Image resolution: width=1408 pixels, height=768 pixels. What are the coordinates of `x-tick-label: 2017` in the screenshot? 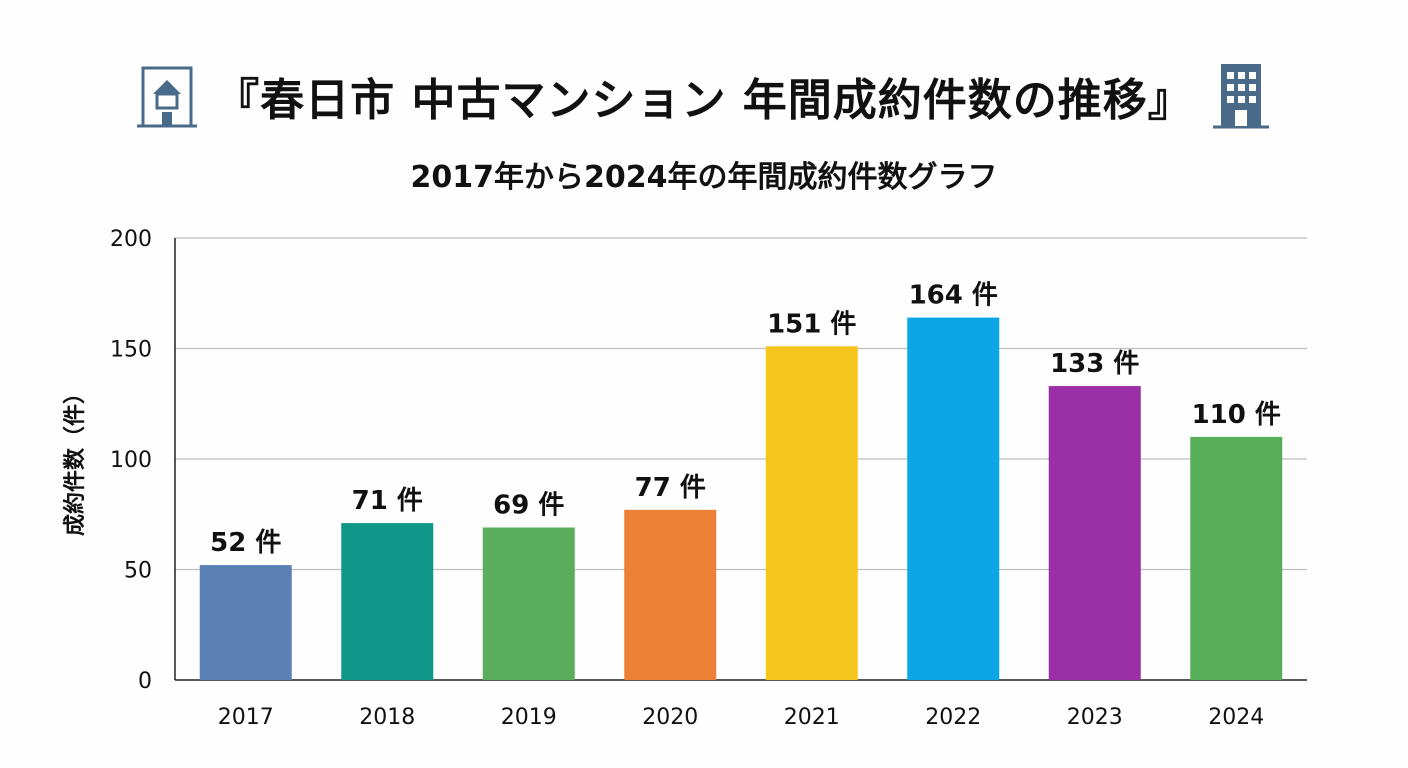 It's located at (246, 717).